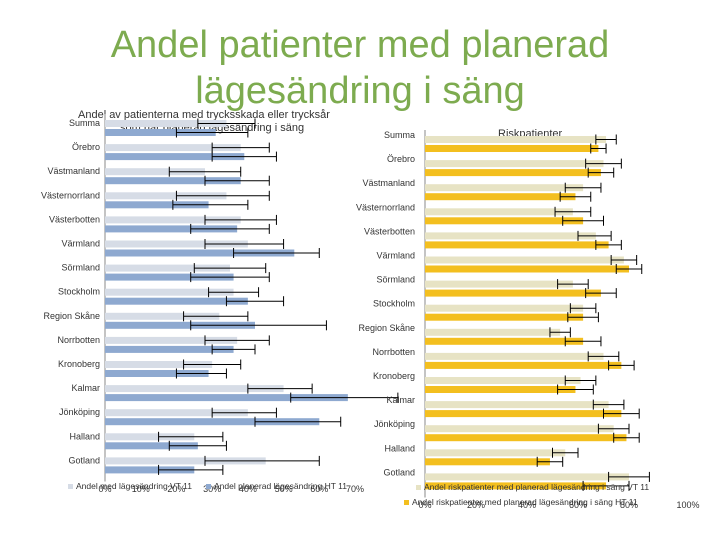  Describe the element at coordinates (84, 460) in the screenshot. I see `chart1-category-label: Gotland` at that location.